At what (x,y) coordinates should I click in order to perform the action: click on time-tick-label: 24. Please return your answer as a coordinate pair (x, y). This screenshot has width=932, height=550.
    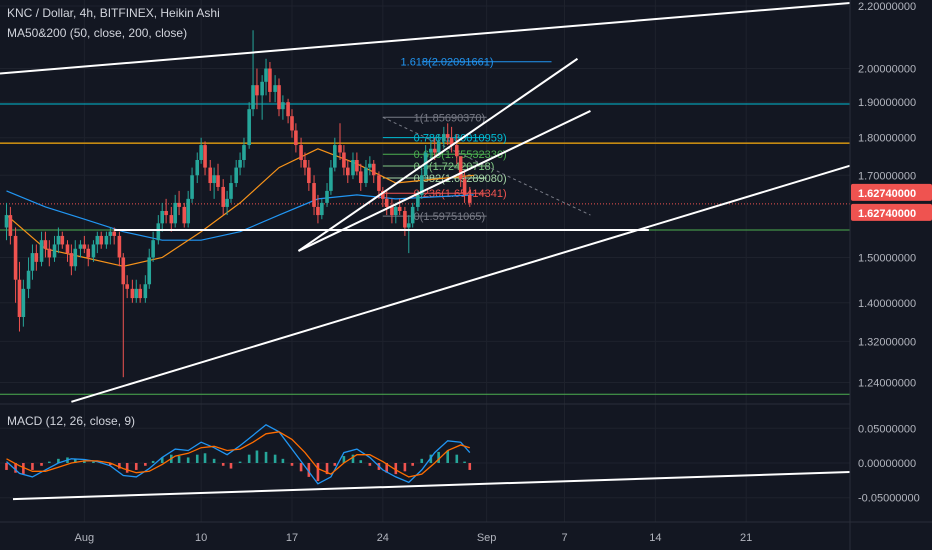
    Looking at the image, I should click on (383, 538).